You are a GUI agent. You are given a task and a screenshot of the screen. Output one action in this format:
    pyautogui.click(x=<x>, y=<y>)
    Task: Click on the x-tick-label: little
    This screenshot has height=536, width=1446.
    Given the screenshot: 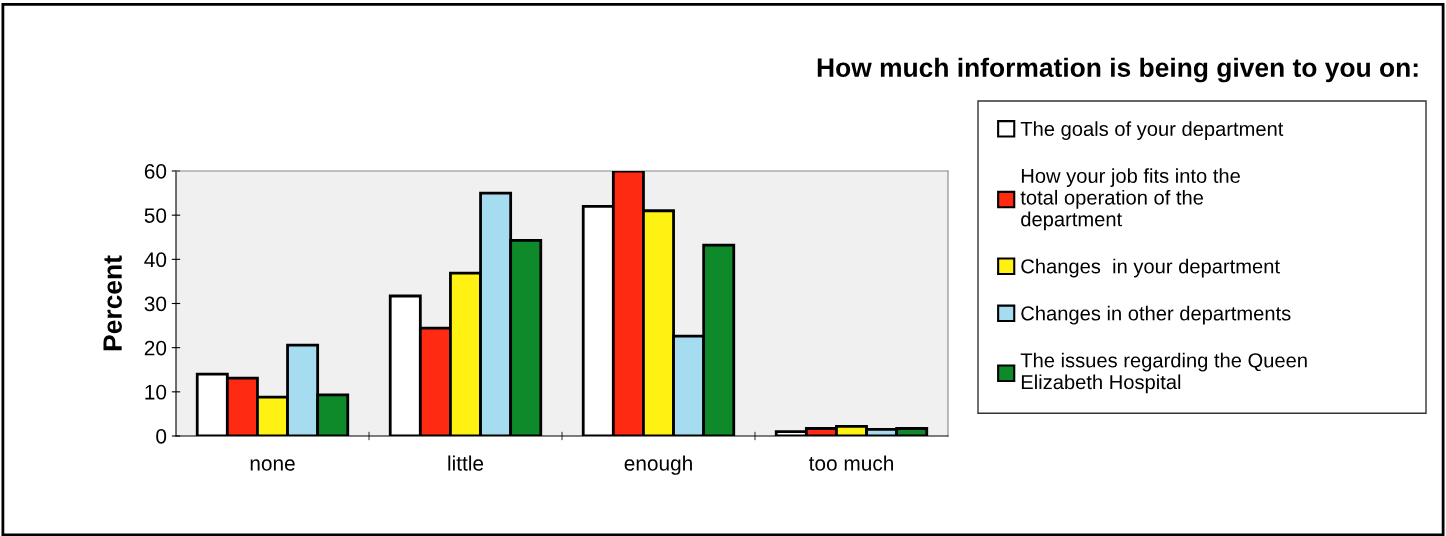 What is the action you would take?
    pyautogui.click(x=466, y=463)
    